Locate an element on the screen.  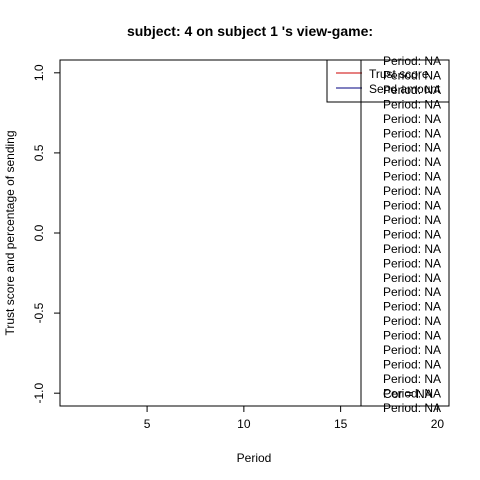
y-axis: -1.0 -0.5 0.0 0.5 1.0 is located at coordinates (46, 233).